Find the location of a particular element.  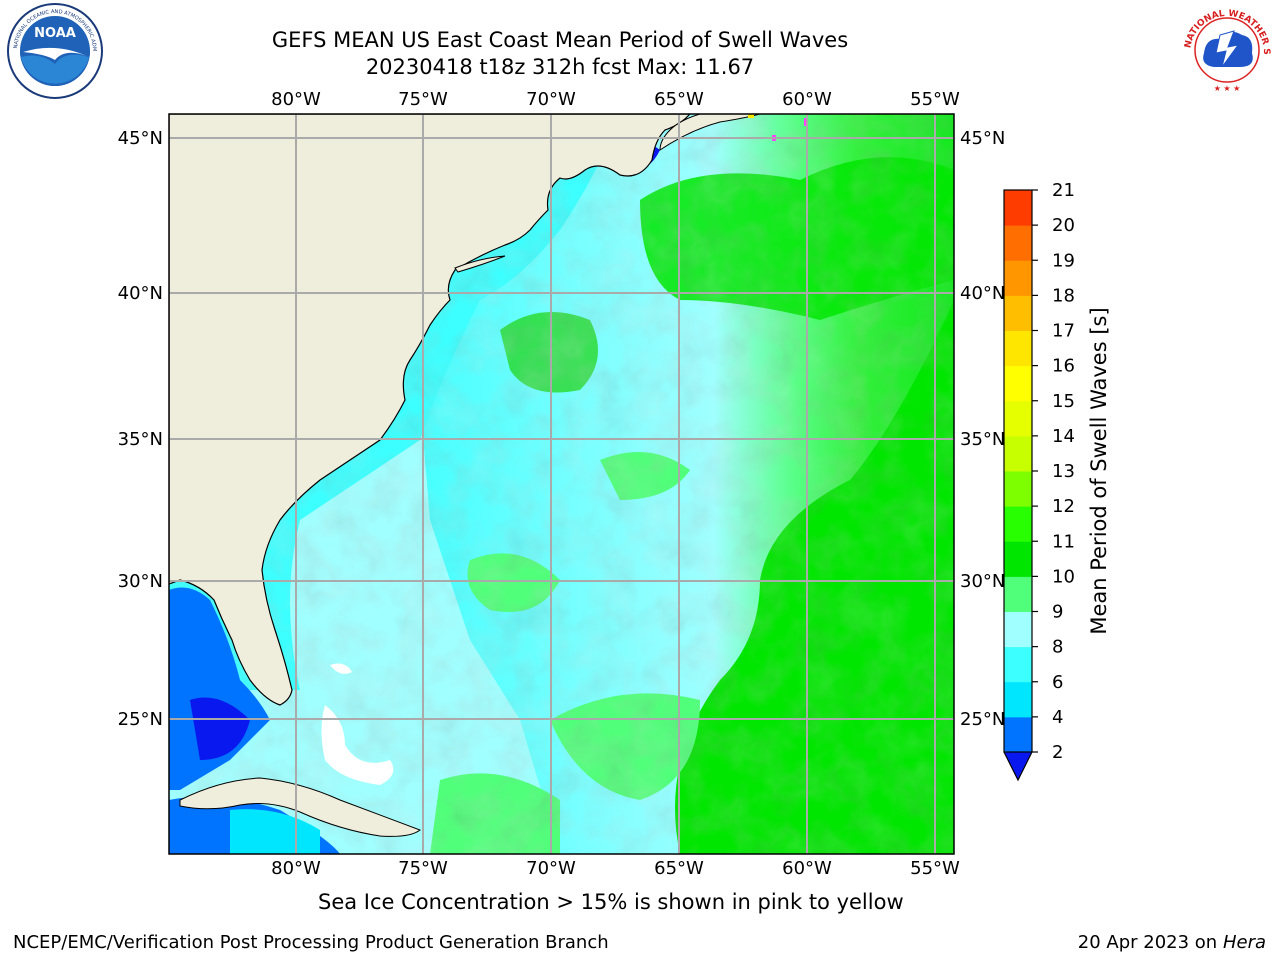

gulf-lowest-period is located at coordinates (220, 728).